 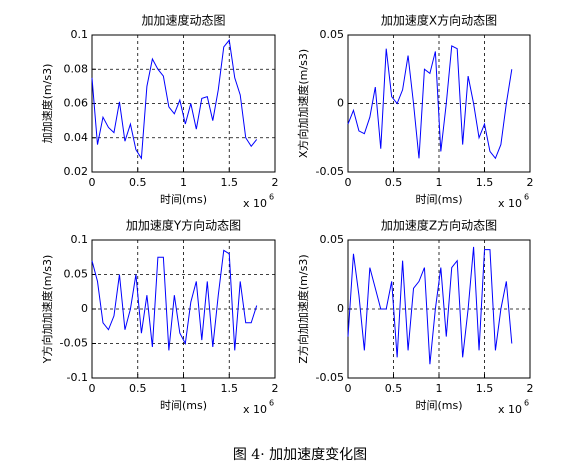 What do you see at coordinates (47, 104) in the screenshot?
I see `y-axis-label: 加加速度(m/s3)` at bounding box center [47, 104].